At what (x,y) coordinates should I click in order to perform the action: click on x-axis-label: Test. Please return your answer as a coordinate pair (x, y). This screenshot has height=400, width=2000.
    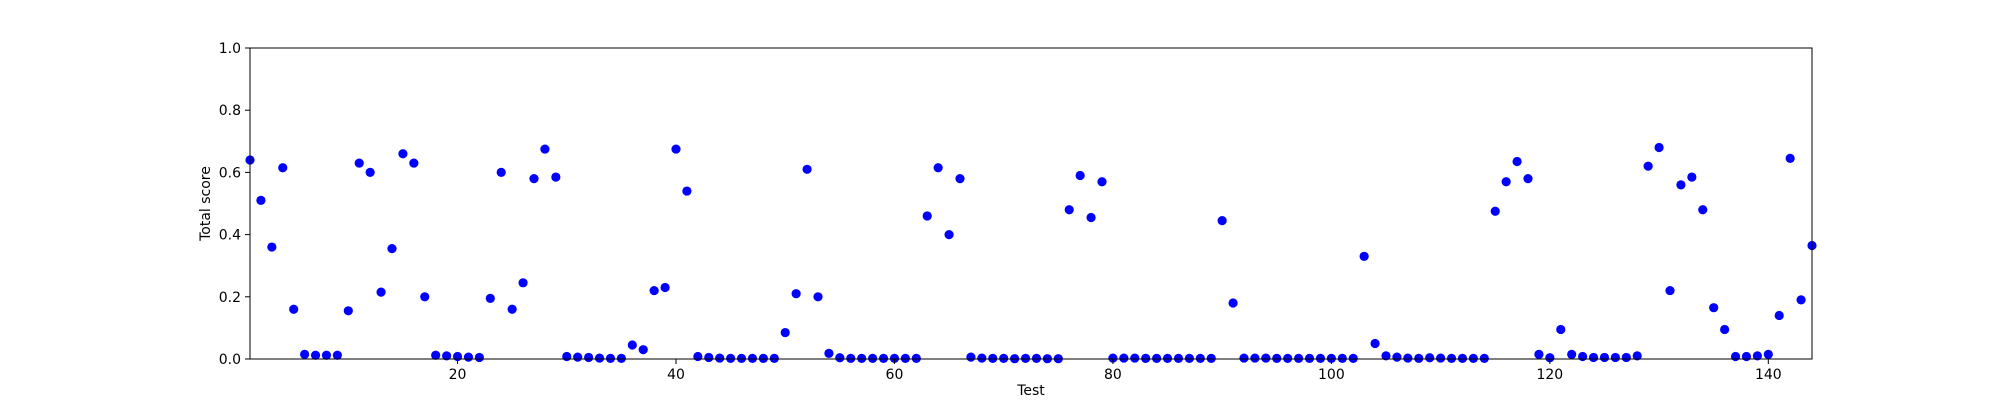
    Looking at the image, I should click on (1030, 391).